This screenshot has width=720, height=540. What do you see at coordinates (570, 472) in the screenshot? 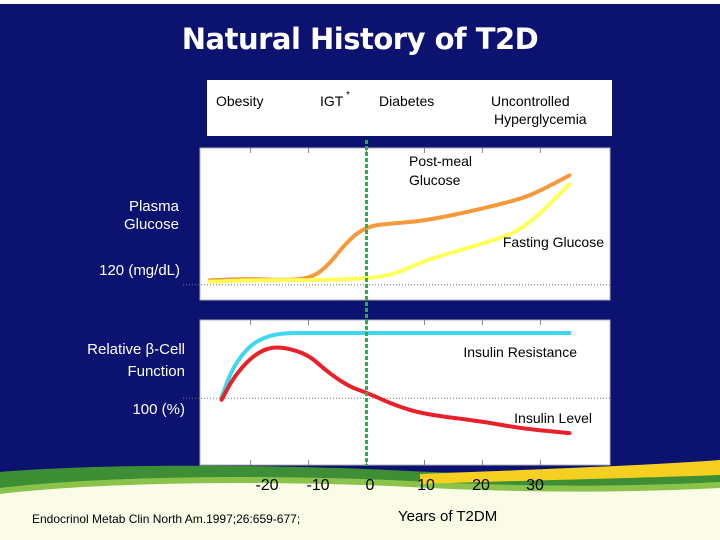
I see `yellow-wave` at bounding box center [570, 472].